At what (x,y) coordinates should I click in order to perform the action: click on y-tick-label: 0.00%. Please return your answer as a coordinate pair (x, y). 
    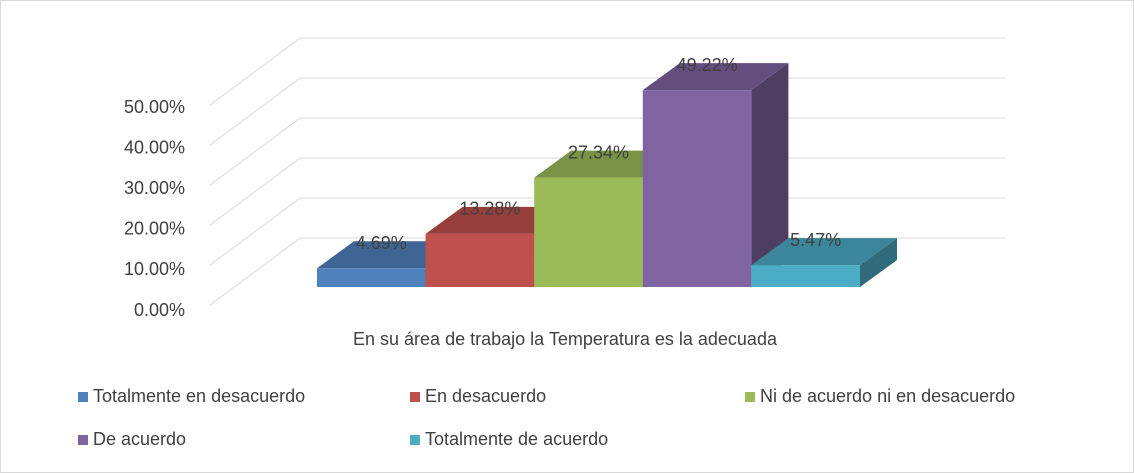
    Looking at the image, I should click on (159, 310).